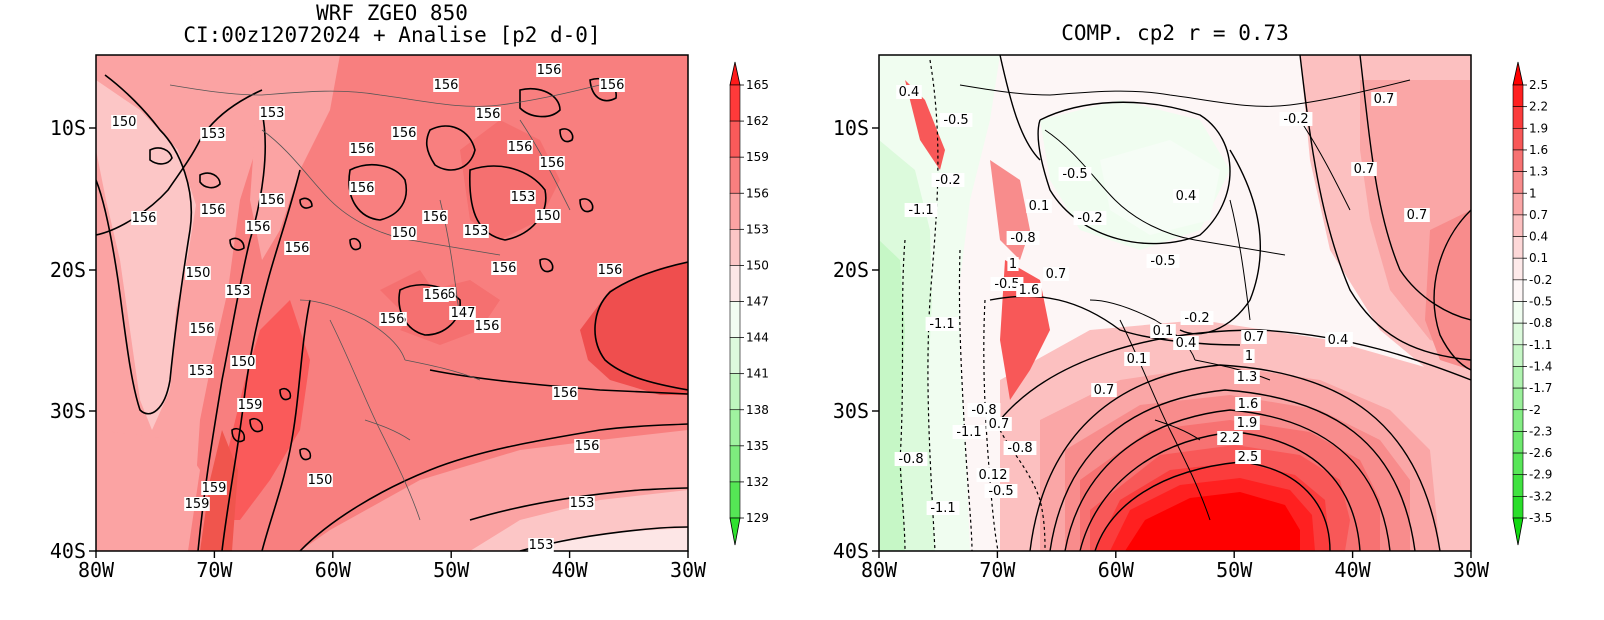 This screenshot has height=620, width=1604. I want to click on left-colorbar-label: 150, so click(757, 265).